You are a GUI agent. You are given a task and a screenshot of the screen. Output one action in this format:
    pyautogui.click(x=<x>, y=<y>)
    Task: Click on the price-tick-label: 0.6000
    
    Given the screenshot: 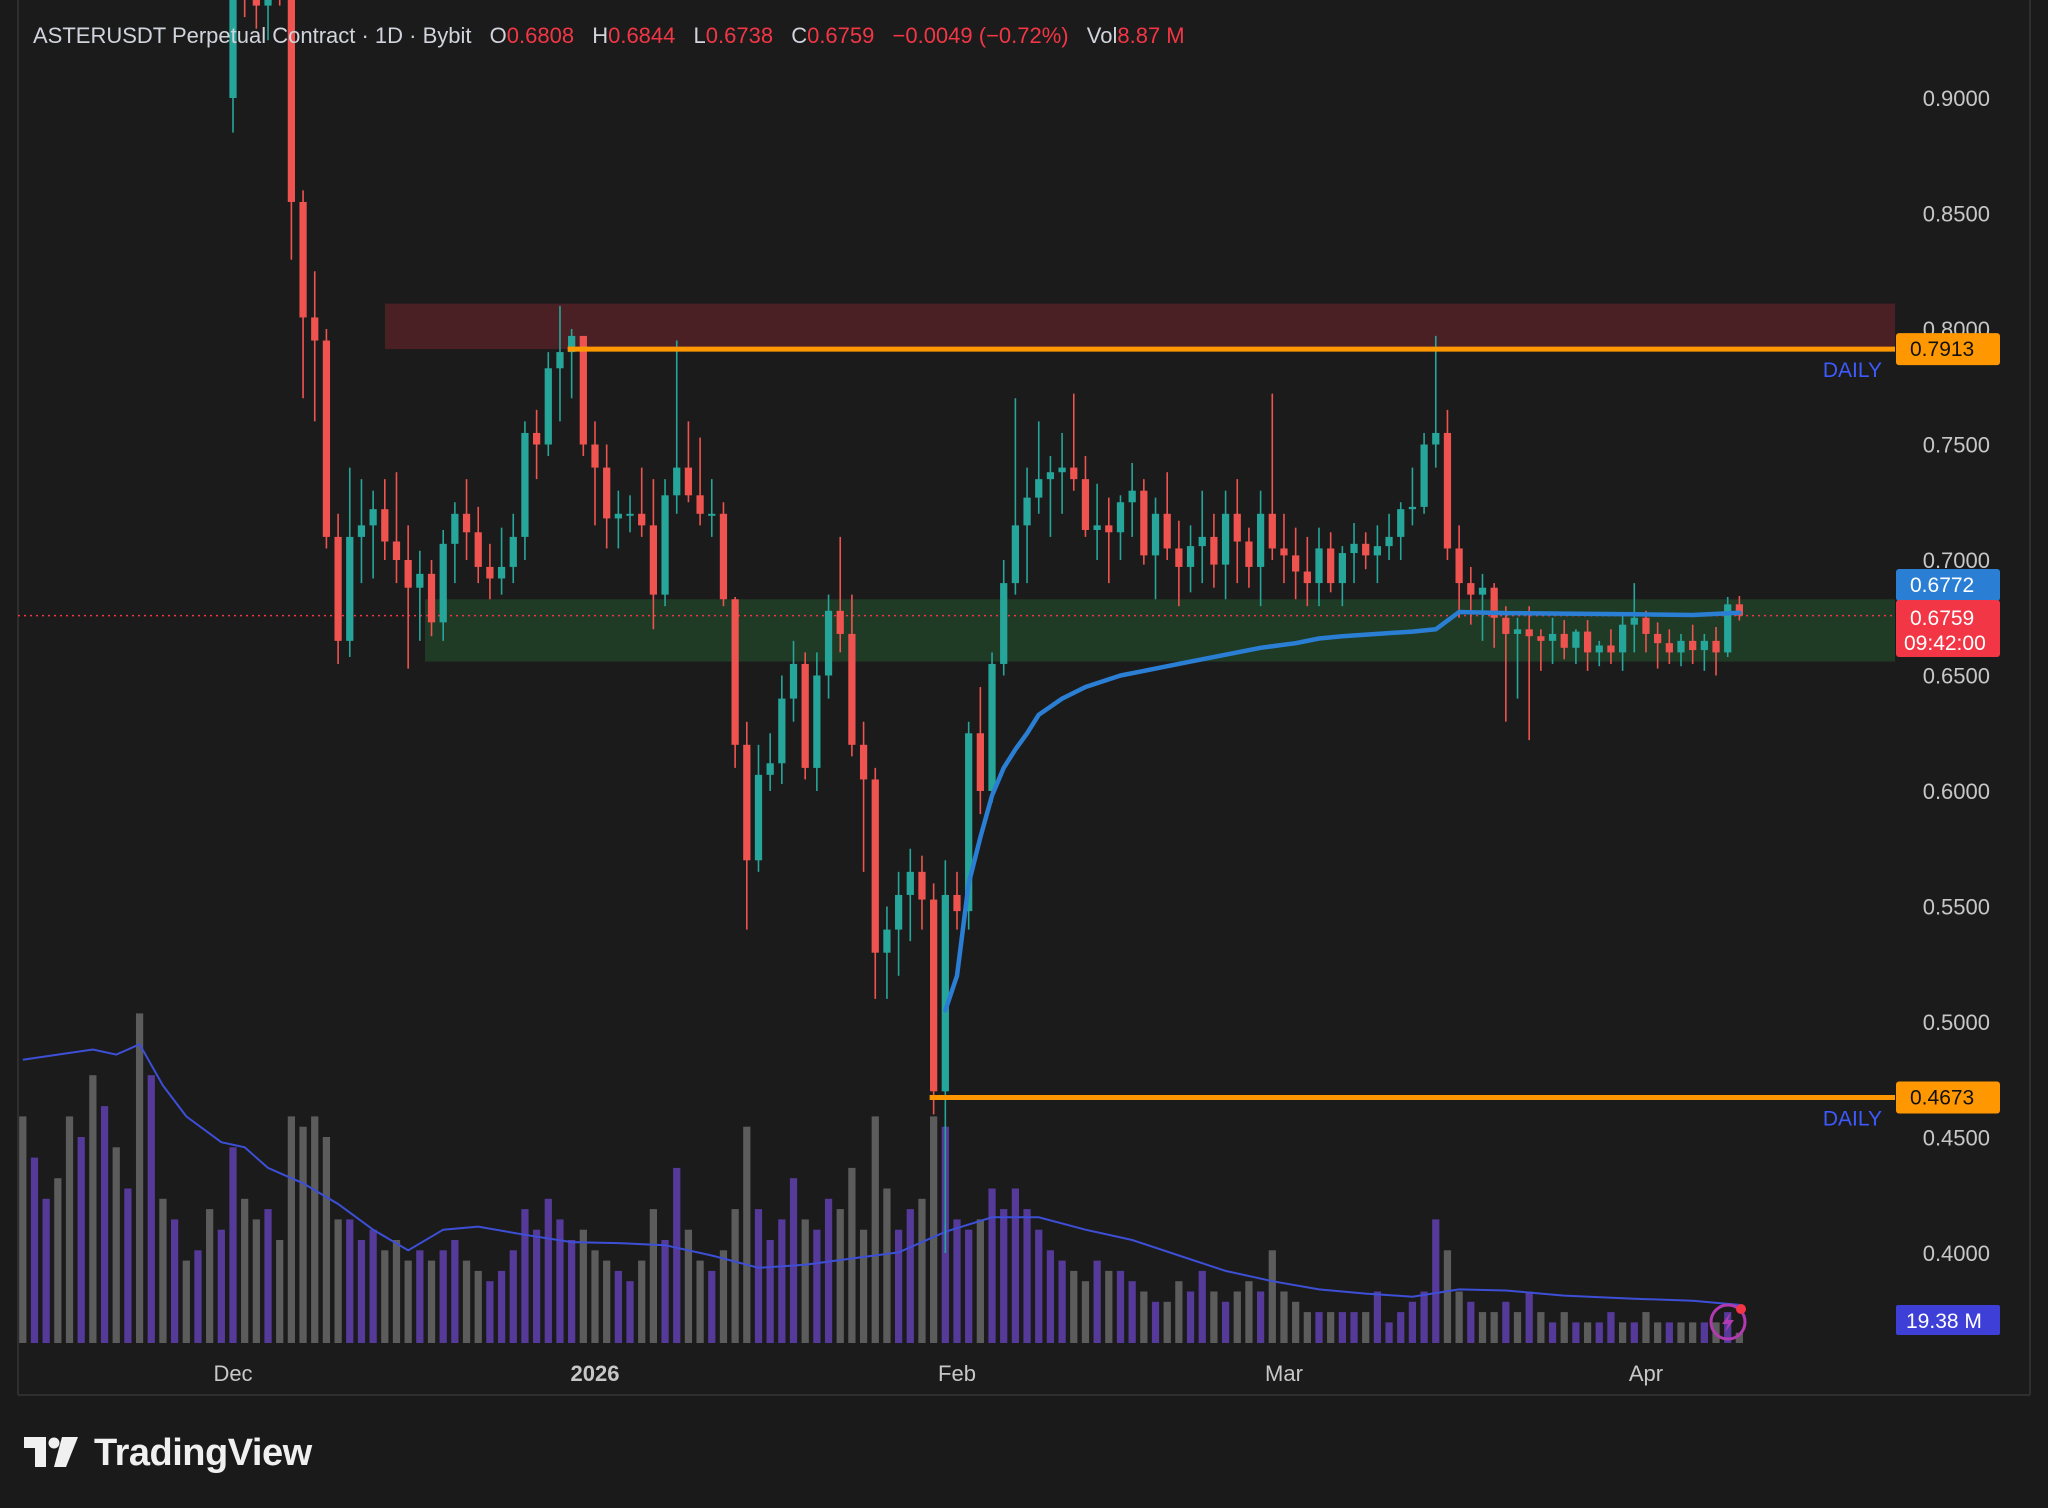 What is the action you would take?
    pyautogui.click(x=1956, y=791)
    